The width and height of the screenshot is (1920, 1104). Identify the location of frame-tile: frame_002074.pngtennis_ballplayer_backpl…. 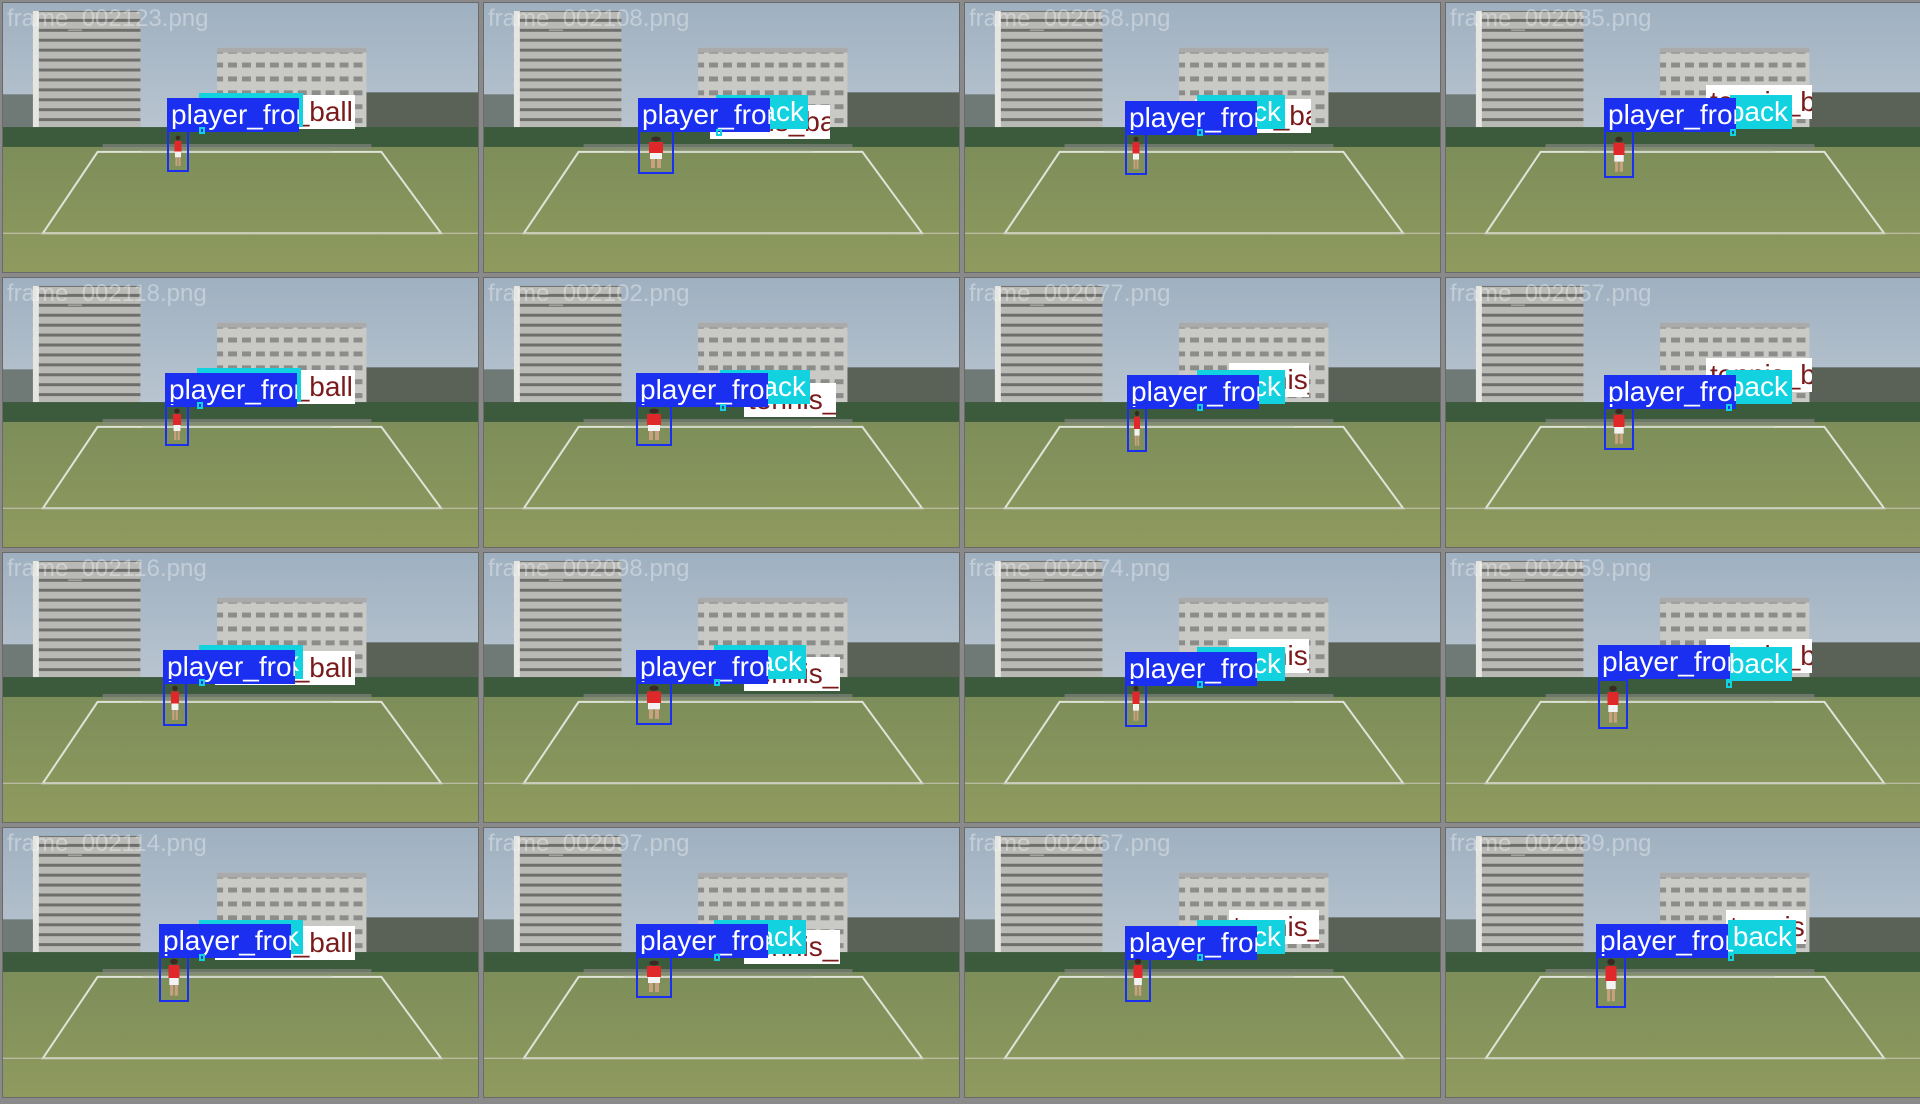
(1202, 687).